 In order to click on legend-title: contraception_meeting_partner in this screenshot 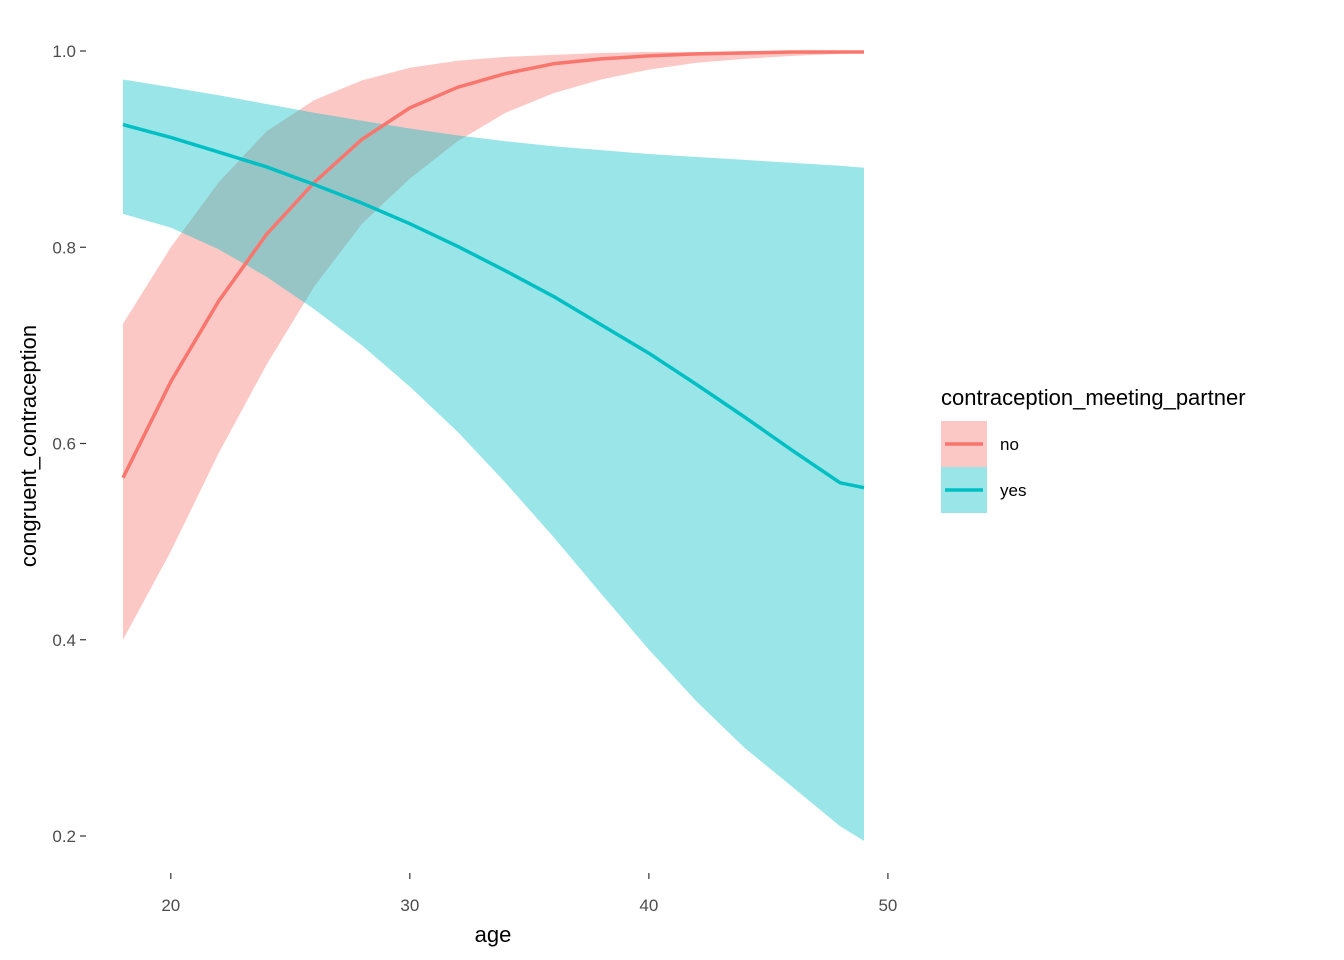, I will do `click(1093, 397)`.